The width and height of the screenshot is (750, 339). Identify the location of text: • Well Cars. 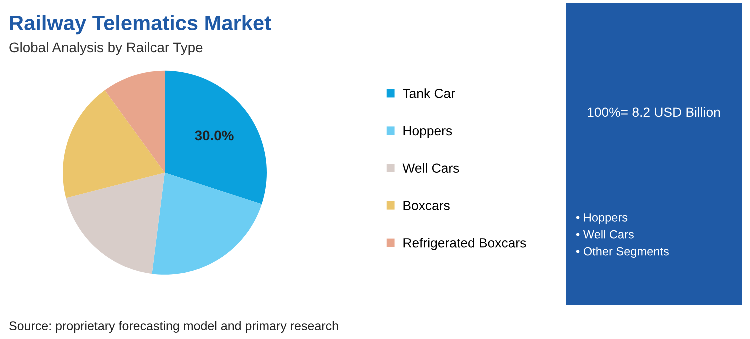
(605, 234).